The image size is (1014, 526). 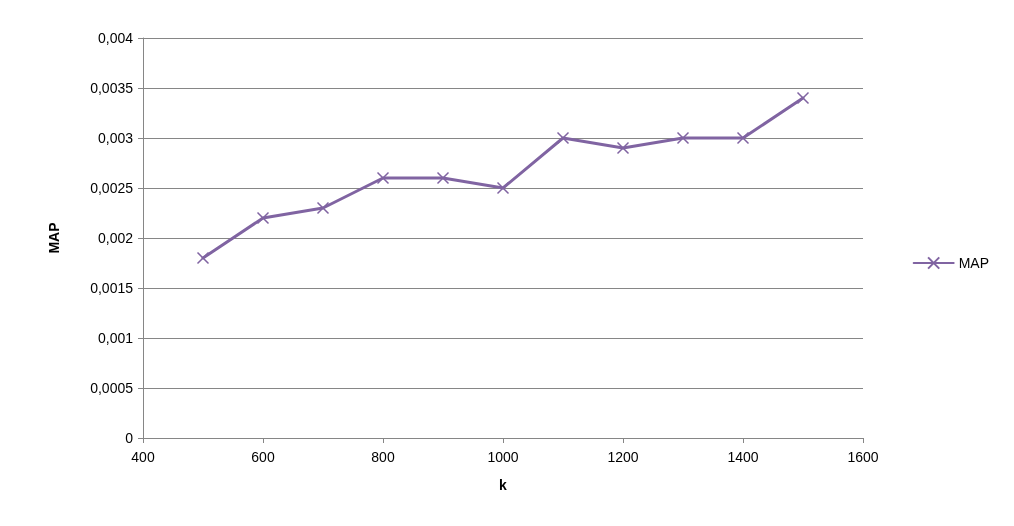 What do you see at coordinates (115, 338) in the screenshot?
I see `y-tick-label: 0,001` at bounding box center [115, 338].